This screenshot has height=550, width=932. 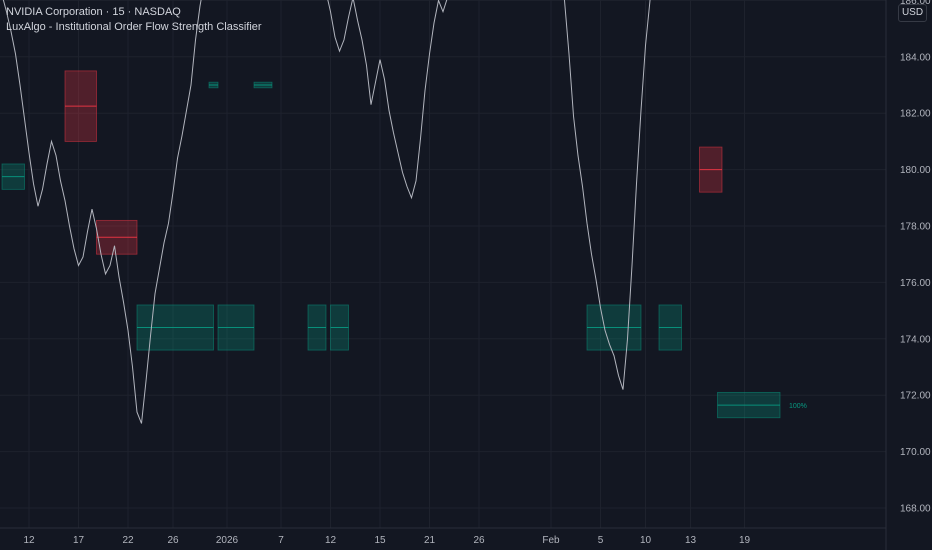 I want to click on symbol-title: NVIDIA Corporation · 15 · NASDAQ, so click(x=93, y=12).